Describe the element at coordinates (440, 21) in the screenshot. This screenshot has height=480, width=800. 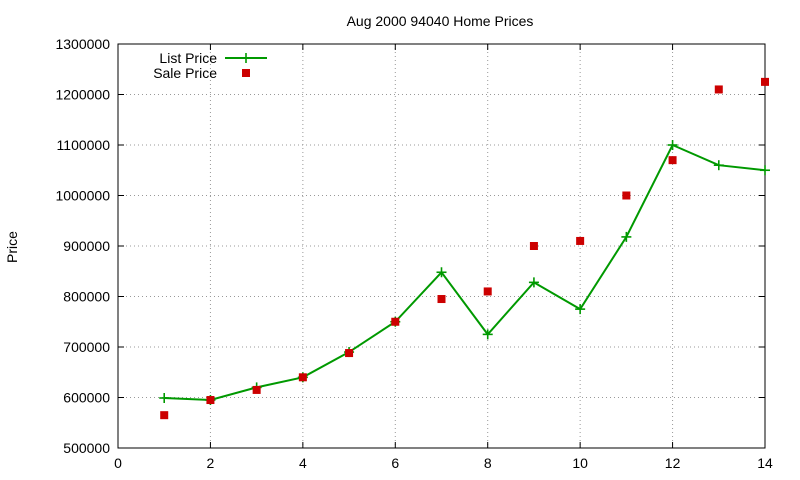
I see `chart-title: Aug 2000 94040 Home Prices` at that location.